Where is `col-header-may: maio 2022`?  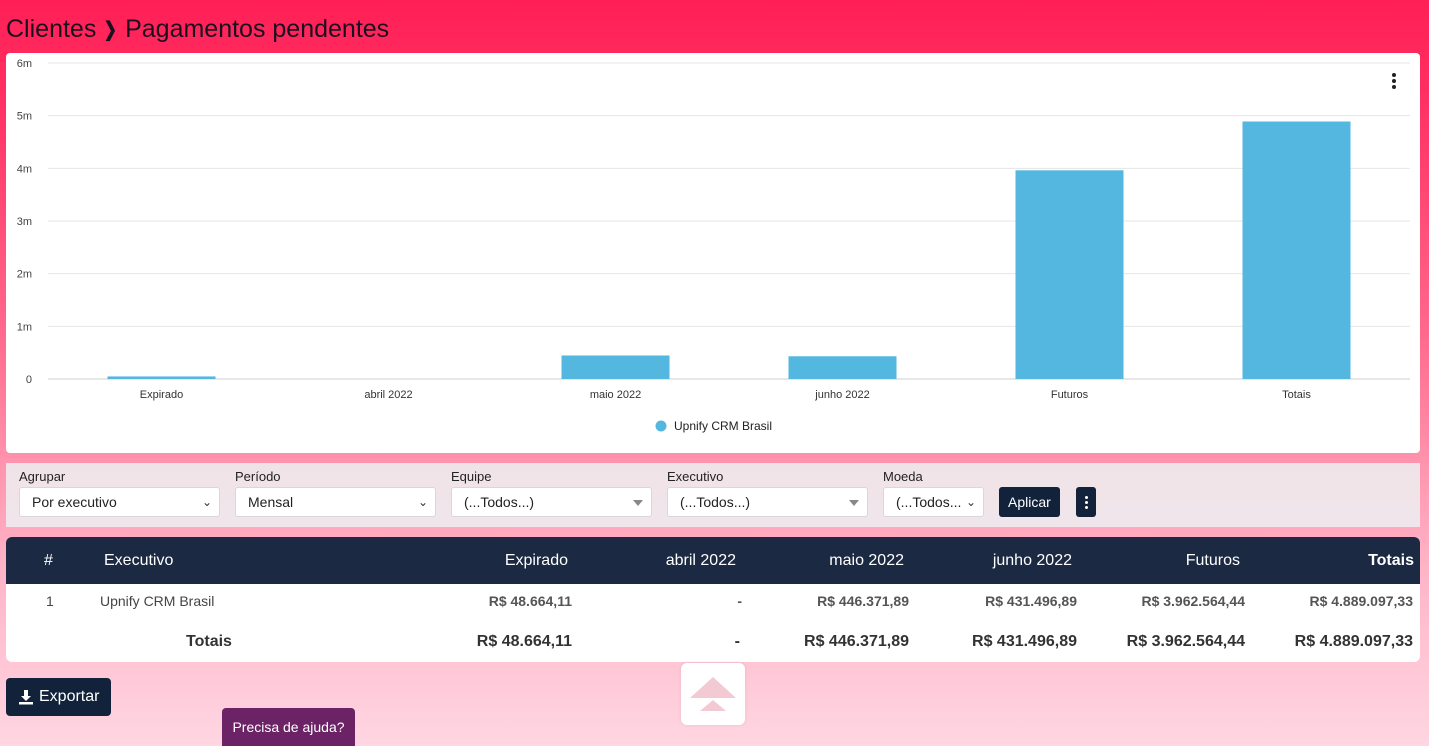
col-header-may: maio 2022 is located at coordinates (866, 560).